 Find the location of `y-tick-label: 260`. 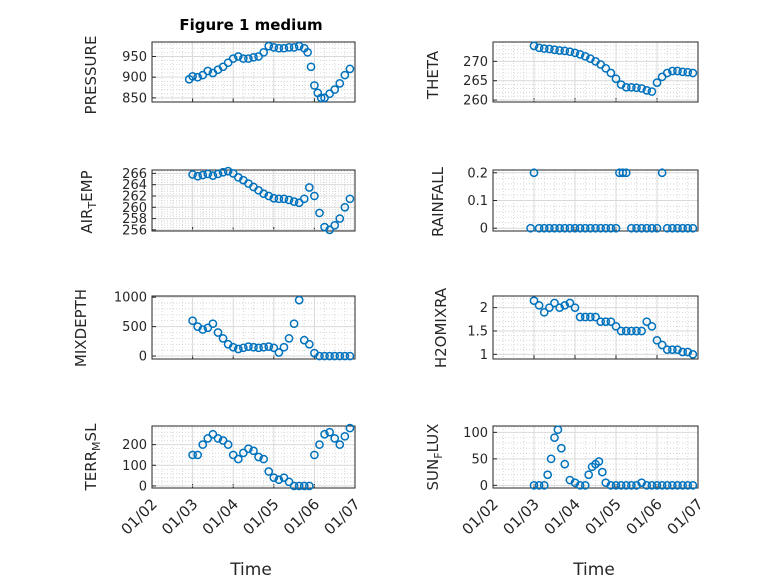

y-tick-label: 260 is located at coordinates (134, 208).